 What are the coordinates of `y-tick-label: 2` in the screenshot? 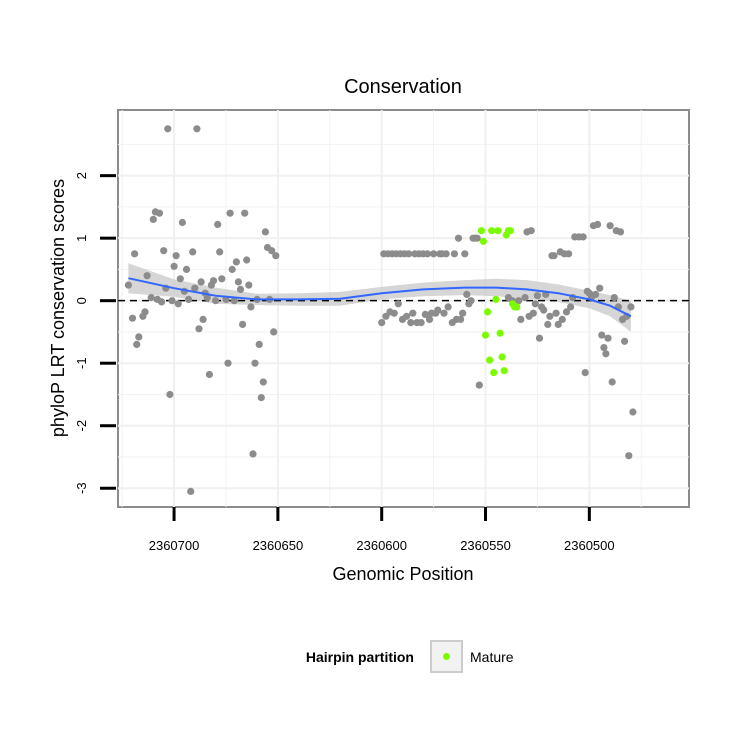 It's located at (81, 175).